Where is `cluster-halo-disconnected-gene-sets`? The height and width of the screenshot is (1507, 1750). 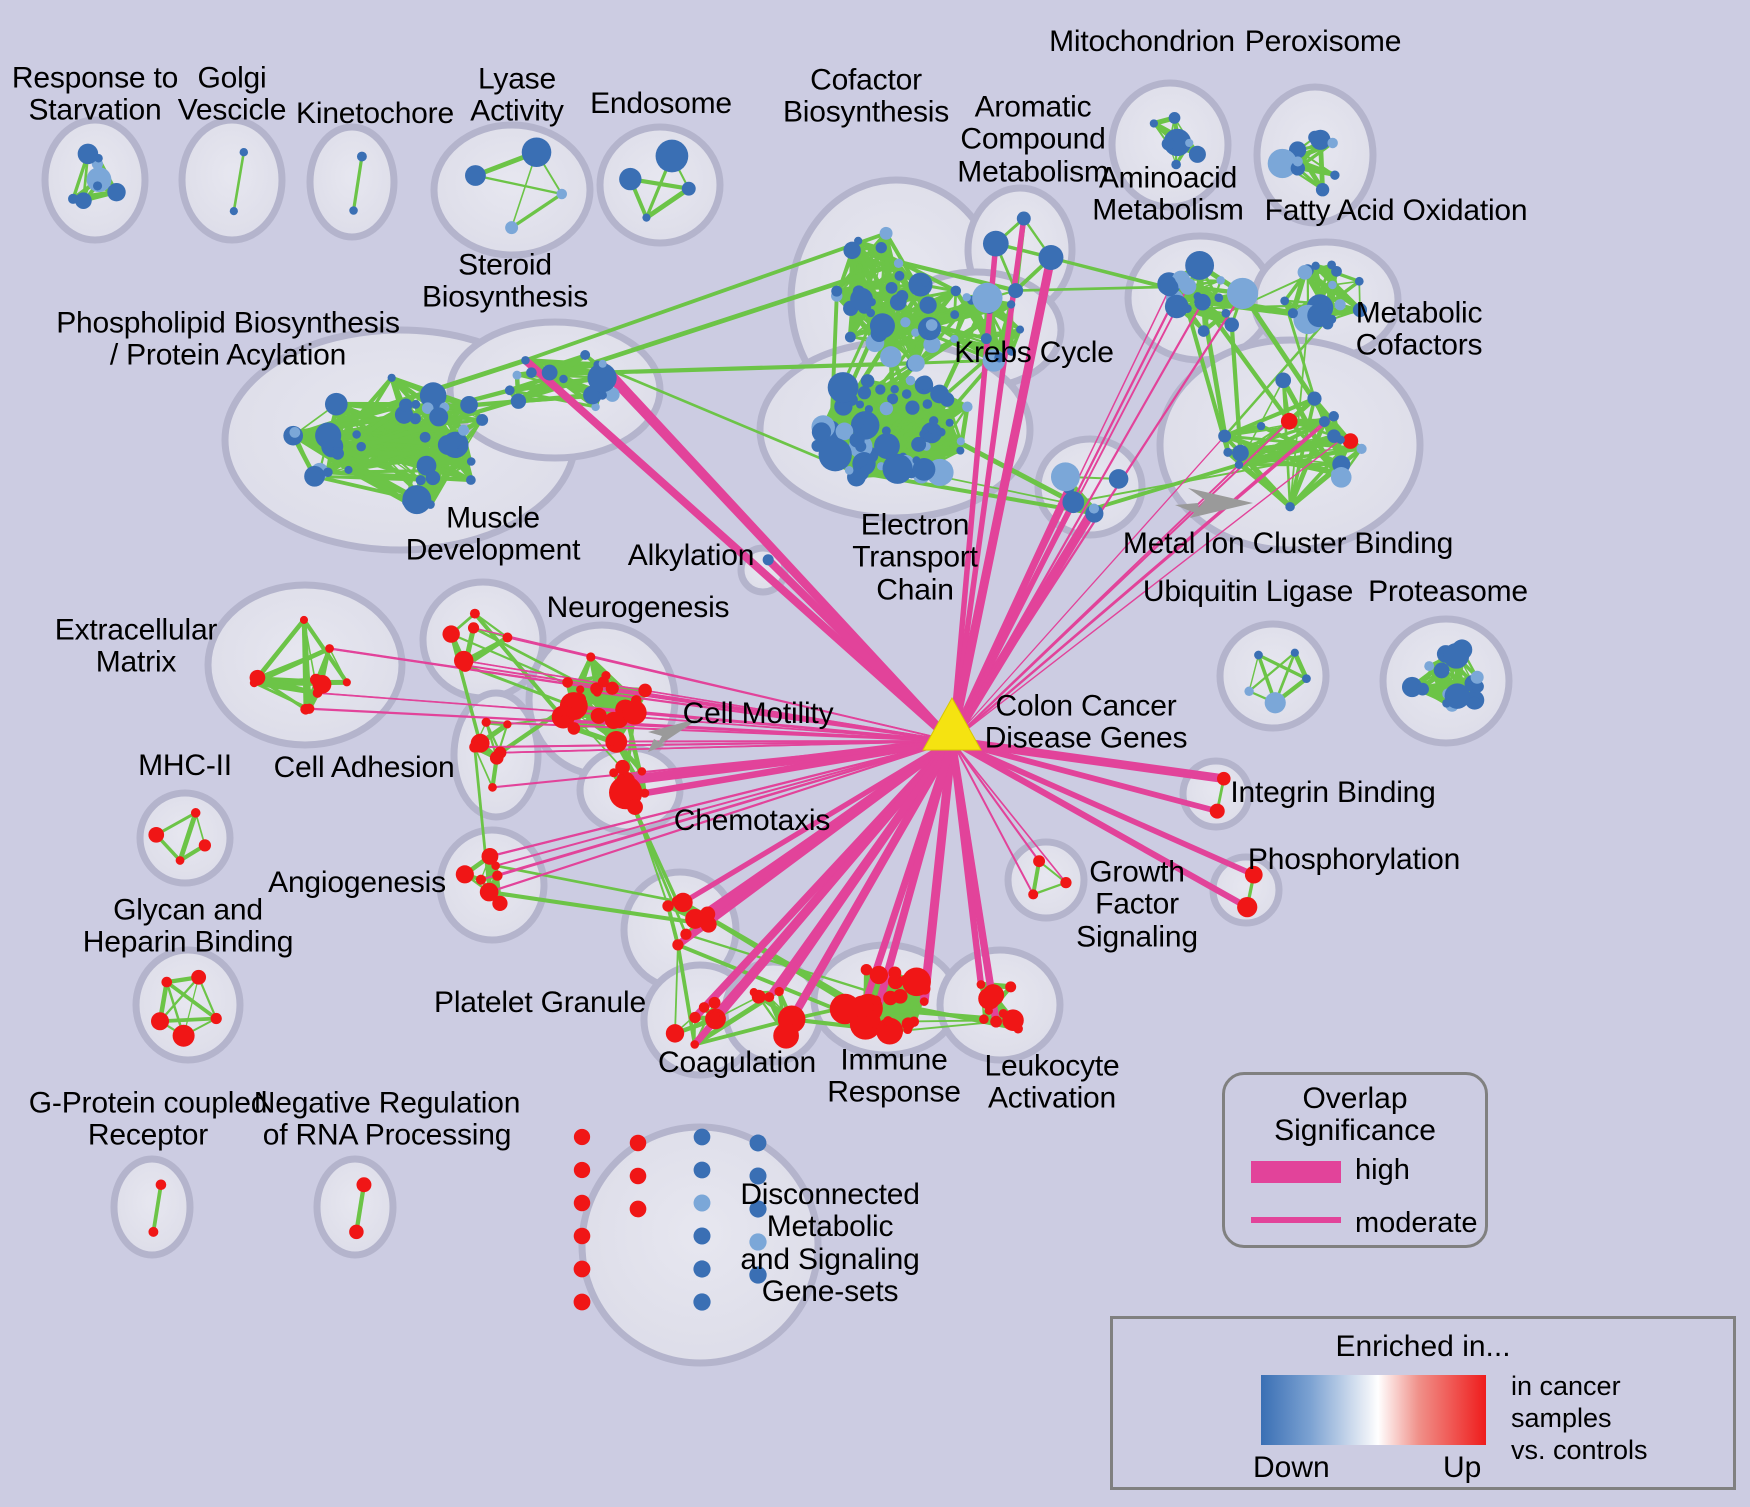
cluster-halo-disconnected-gene-sets is located at coordinates (700, 1245).